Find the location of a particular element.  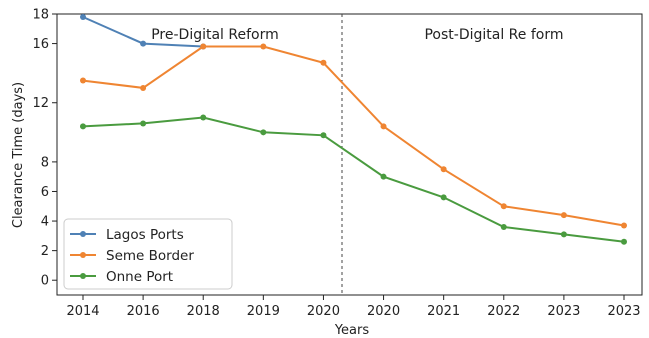

x-axis-ticks: 2014 2016 2018 2019 2020 2020 2021 2022 2023 2023 is located at coordinates (353, 307).